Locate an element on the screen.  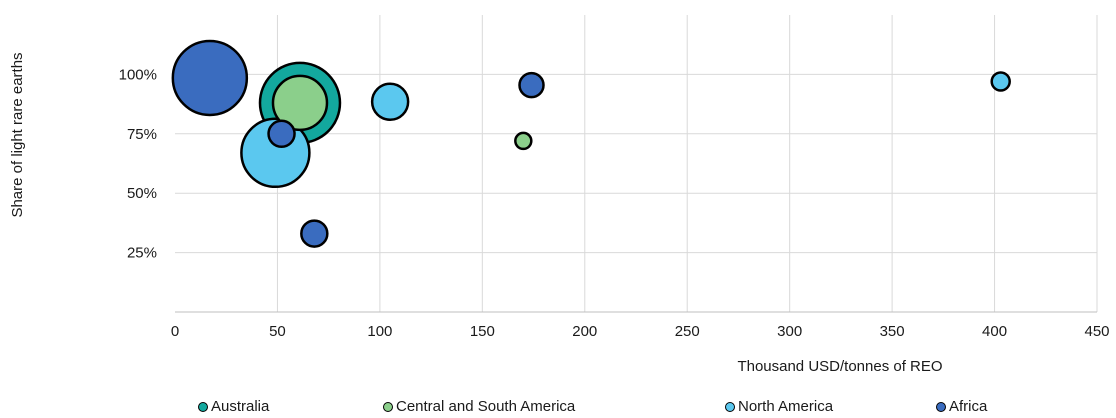
y-tick-label: 50% is located at coordinates (142, 193).